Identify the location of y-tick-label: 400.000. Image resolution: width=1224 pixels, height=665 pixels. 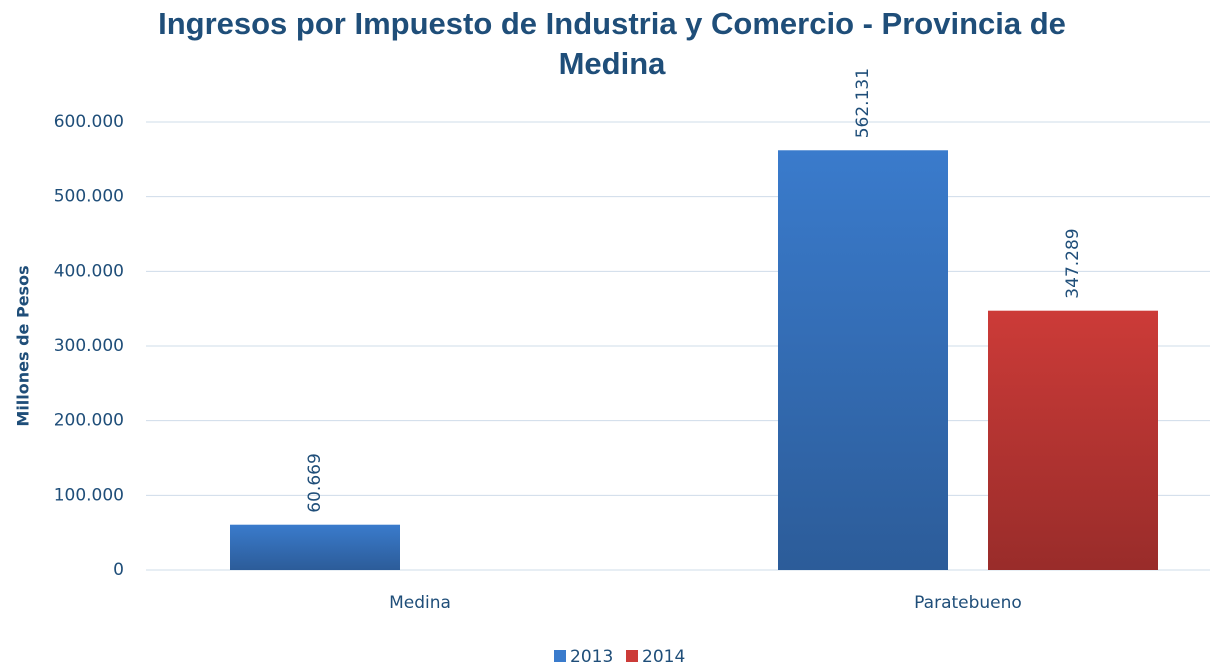
(89, 271).